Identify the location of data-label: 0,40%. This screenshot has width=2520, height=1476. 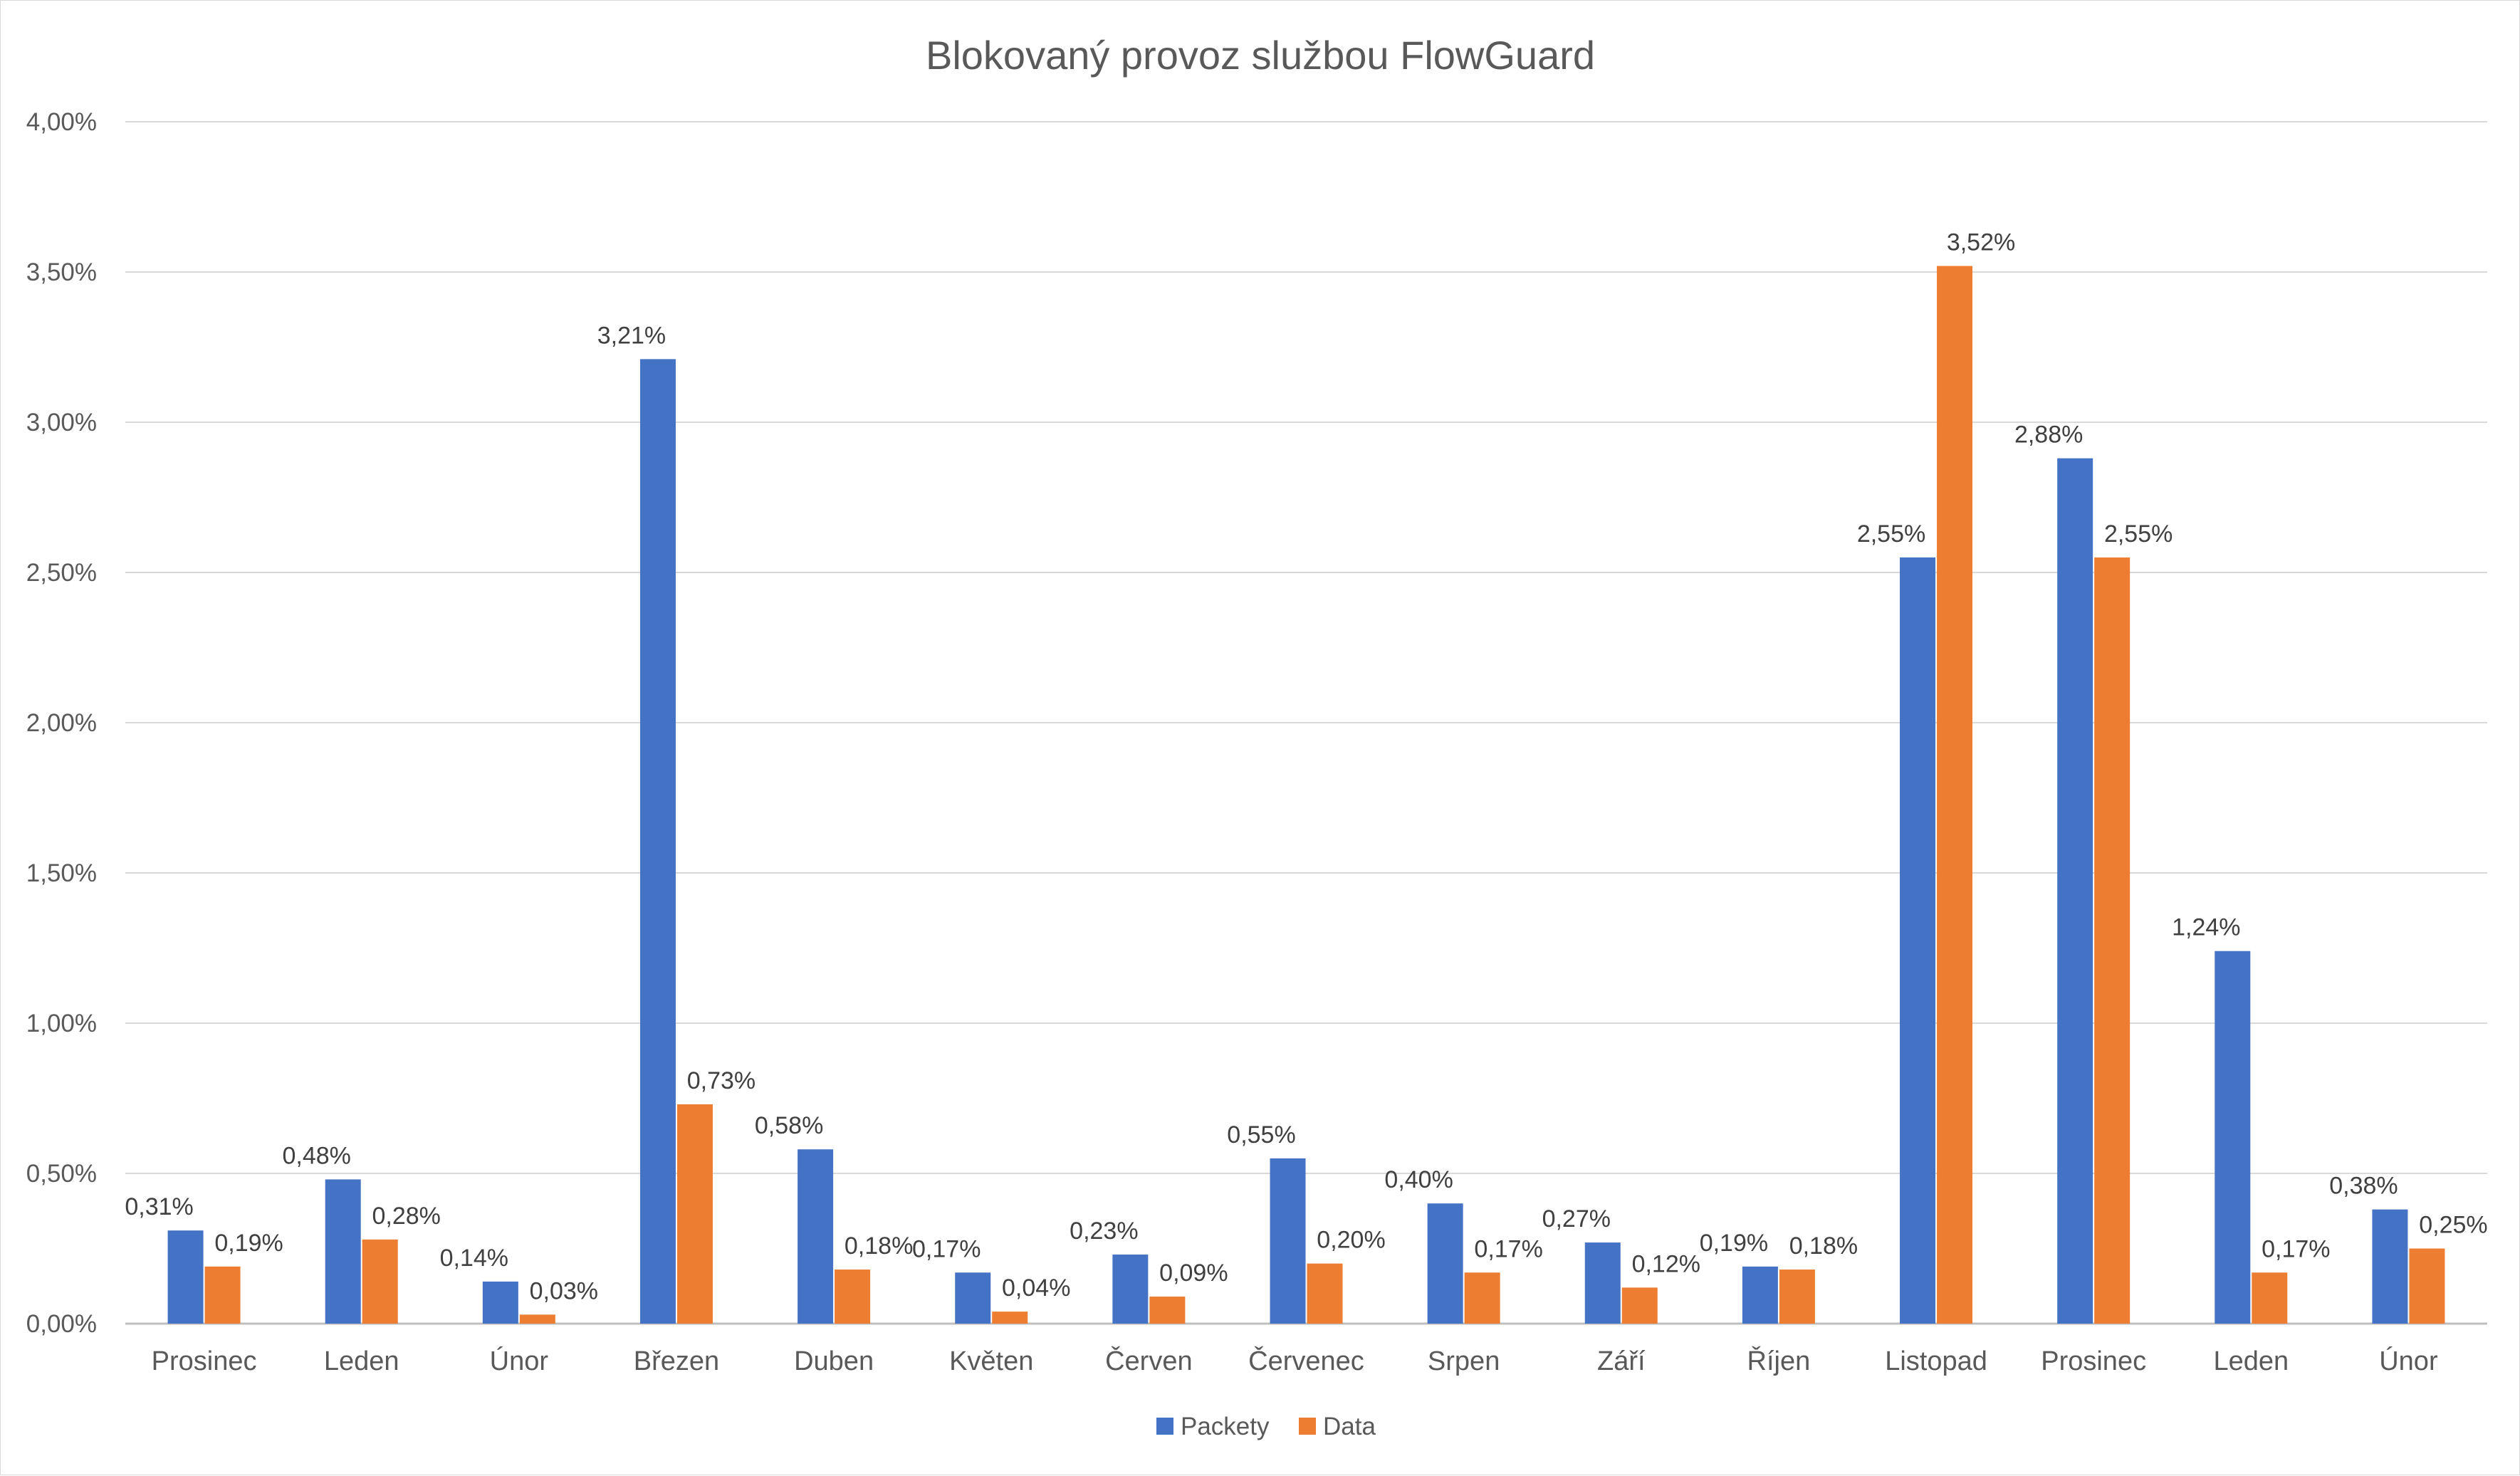
(1418, 1179).